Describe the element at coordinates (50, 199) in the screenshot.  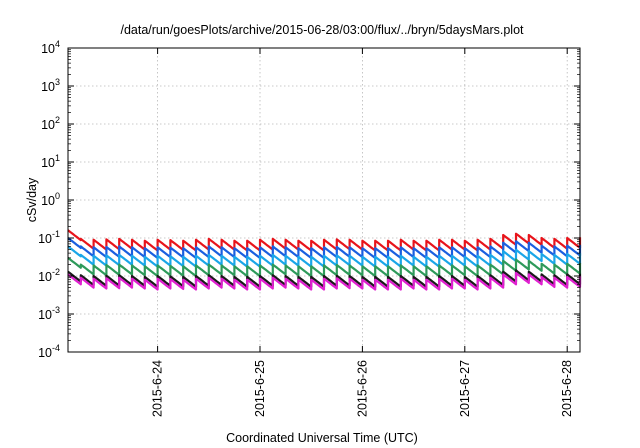
I see `y-tick-label: 10⁰` at that location.